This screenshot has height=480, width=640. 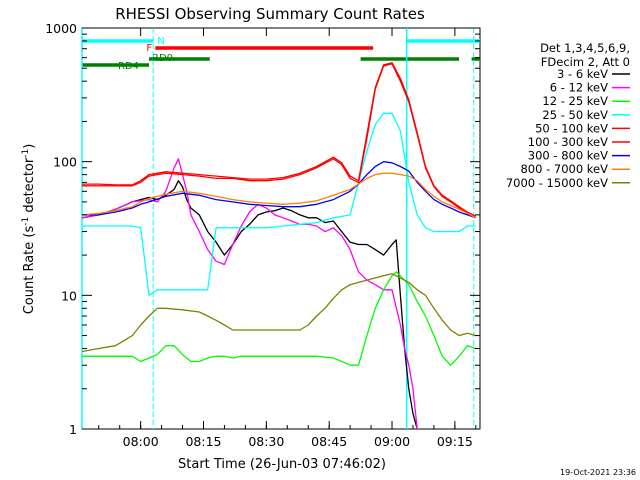 I want to click on legend-header-line1: Det 1,3,4,5,6,9,, so click(x=585, y=48).